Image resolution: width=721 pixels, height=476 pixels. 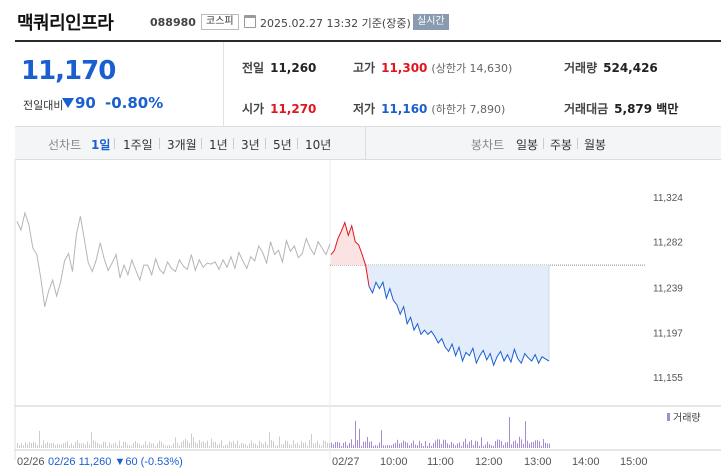 I want to click on tab-3m: 3개월, so click(x=182, y=145).